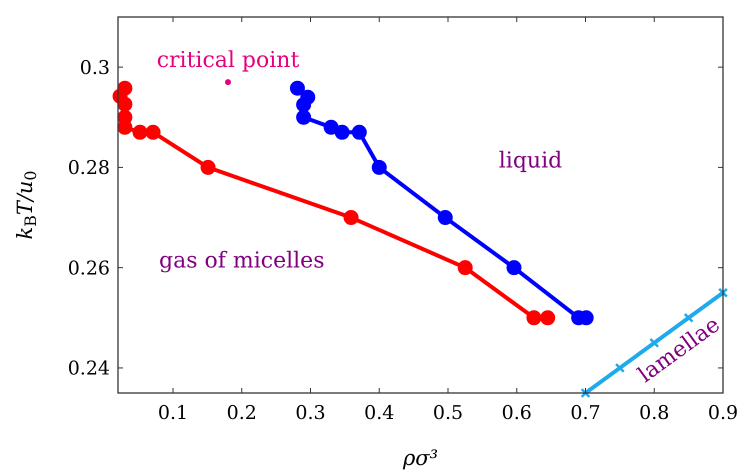  I want to click on annotation: critical point, so click(228, 61).